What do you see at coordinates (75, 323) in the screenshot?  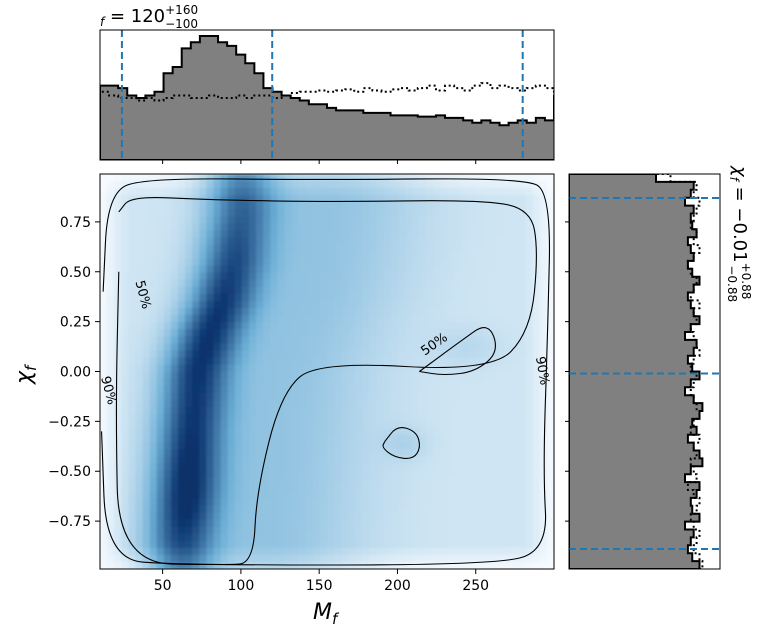 I see `y-tick-label: 0.25` at bounding box center [75, 323].